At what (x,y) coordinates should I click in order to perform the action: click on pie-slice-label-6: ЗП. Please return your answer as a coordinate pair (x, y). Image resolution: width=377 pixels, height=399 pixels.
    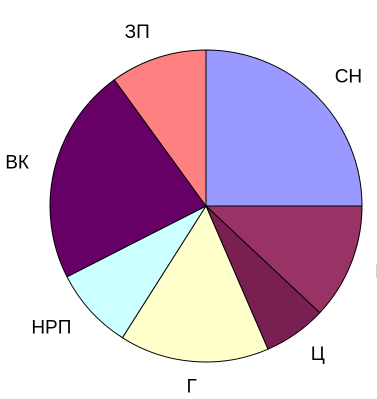
    Looking at the image, I should click on (137, 32).